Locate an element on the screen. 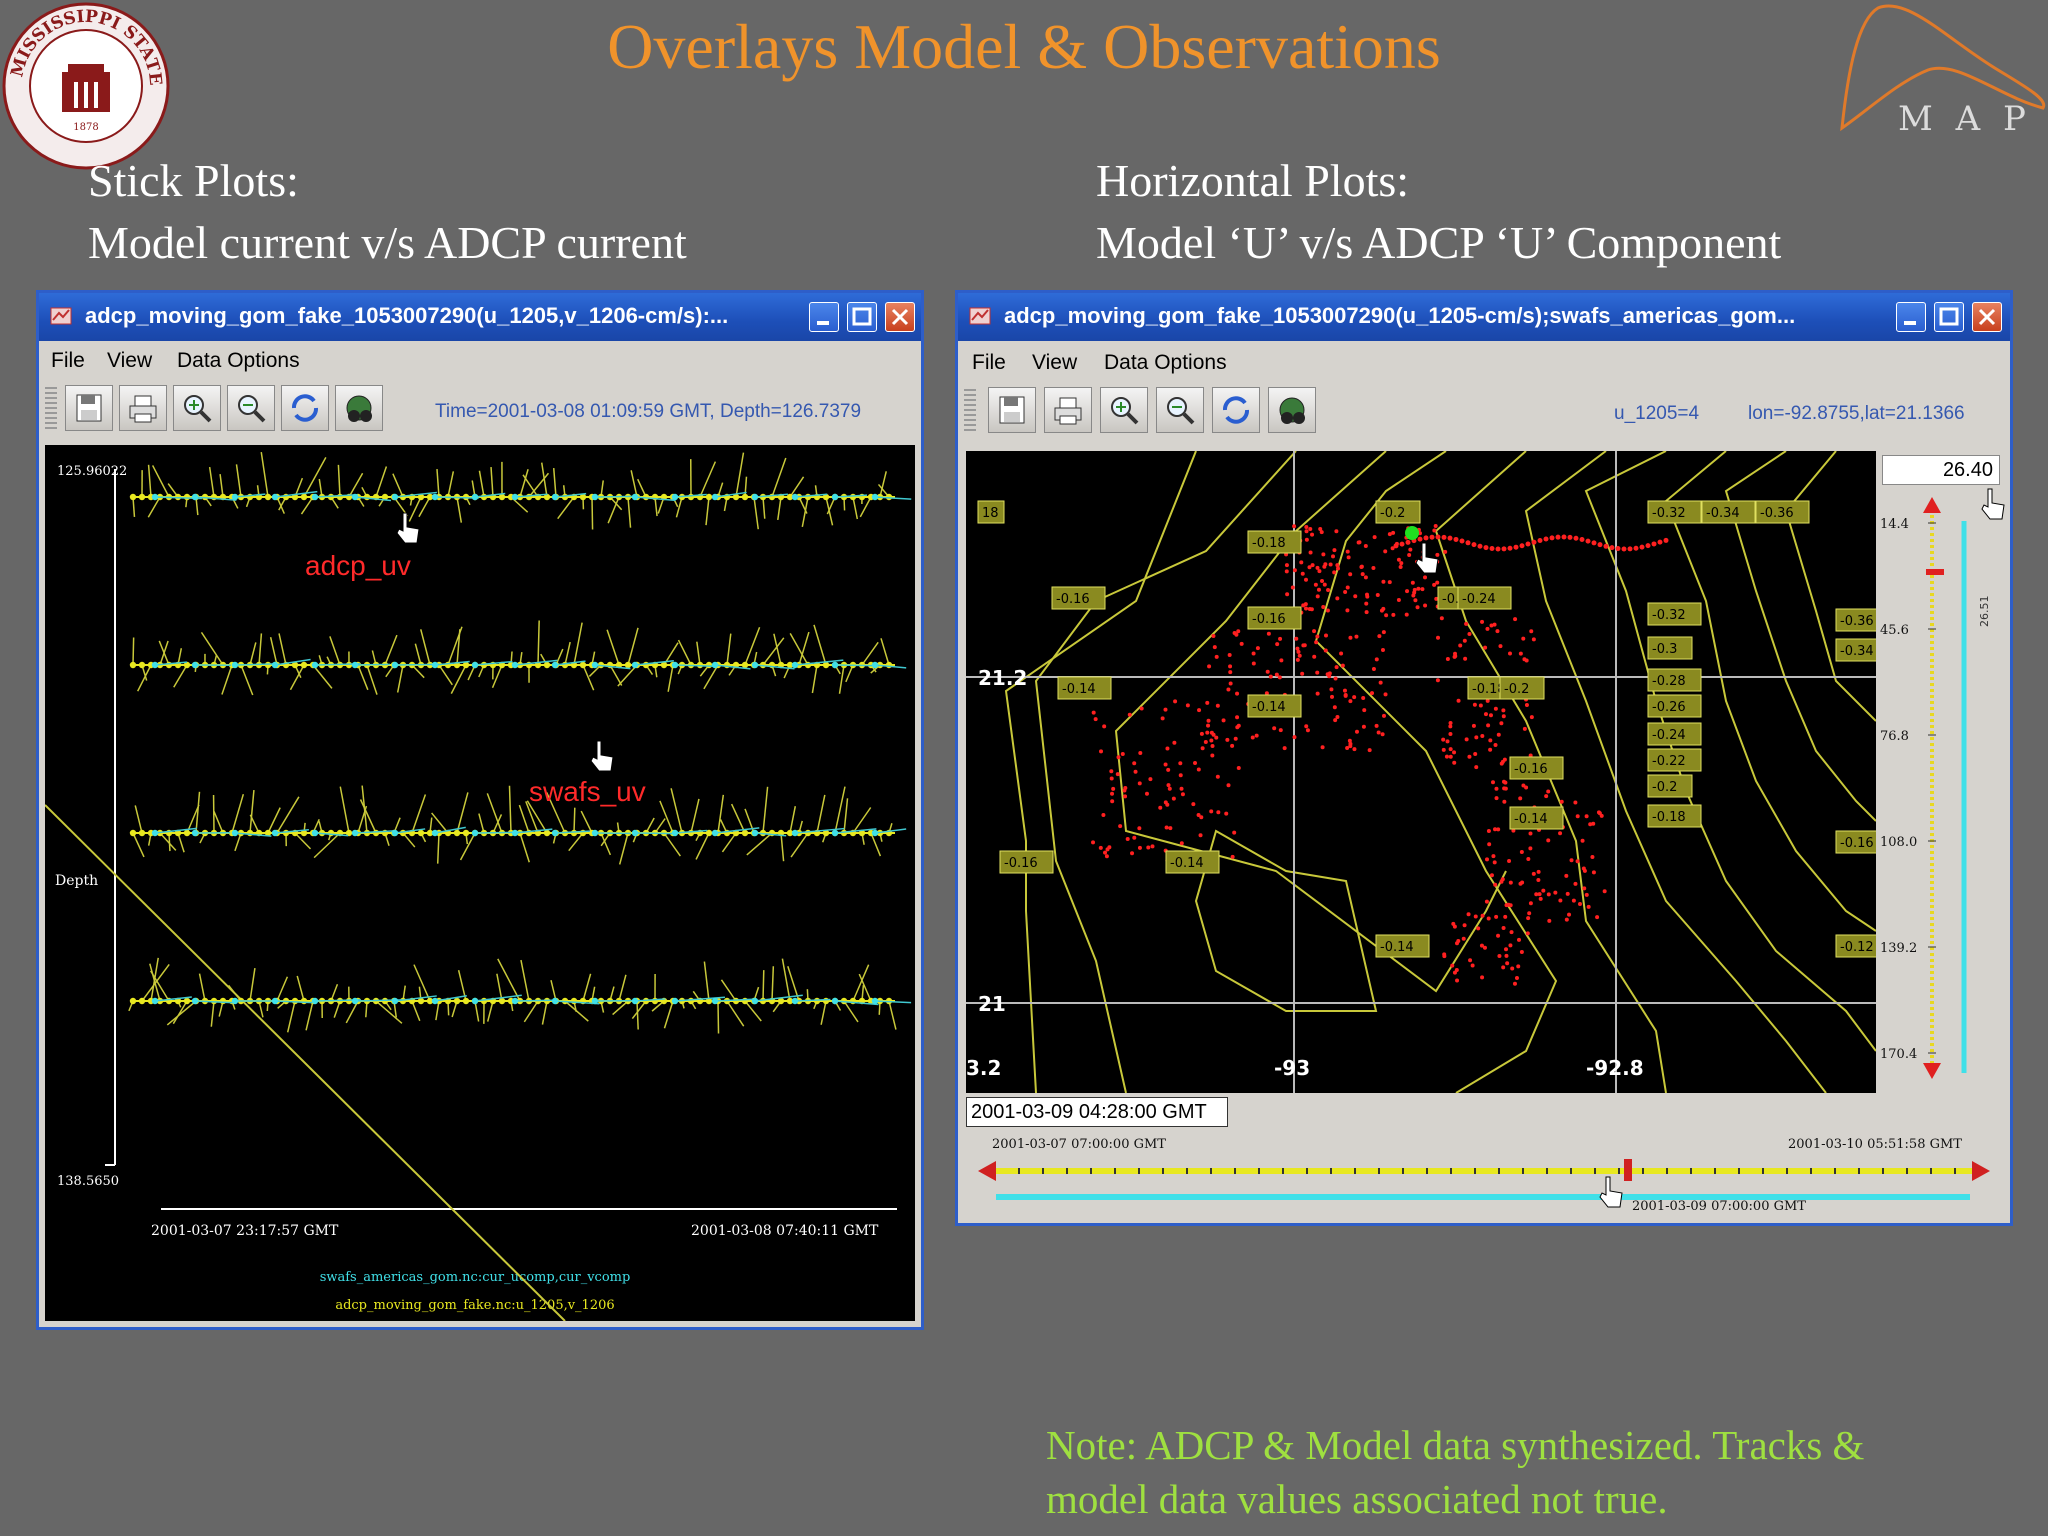 The image size is (2048, 1536). svg-text: -0.14 is located at coordinates (1397, 947).